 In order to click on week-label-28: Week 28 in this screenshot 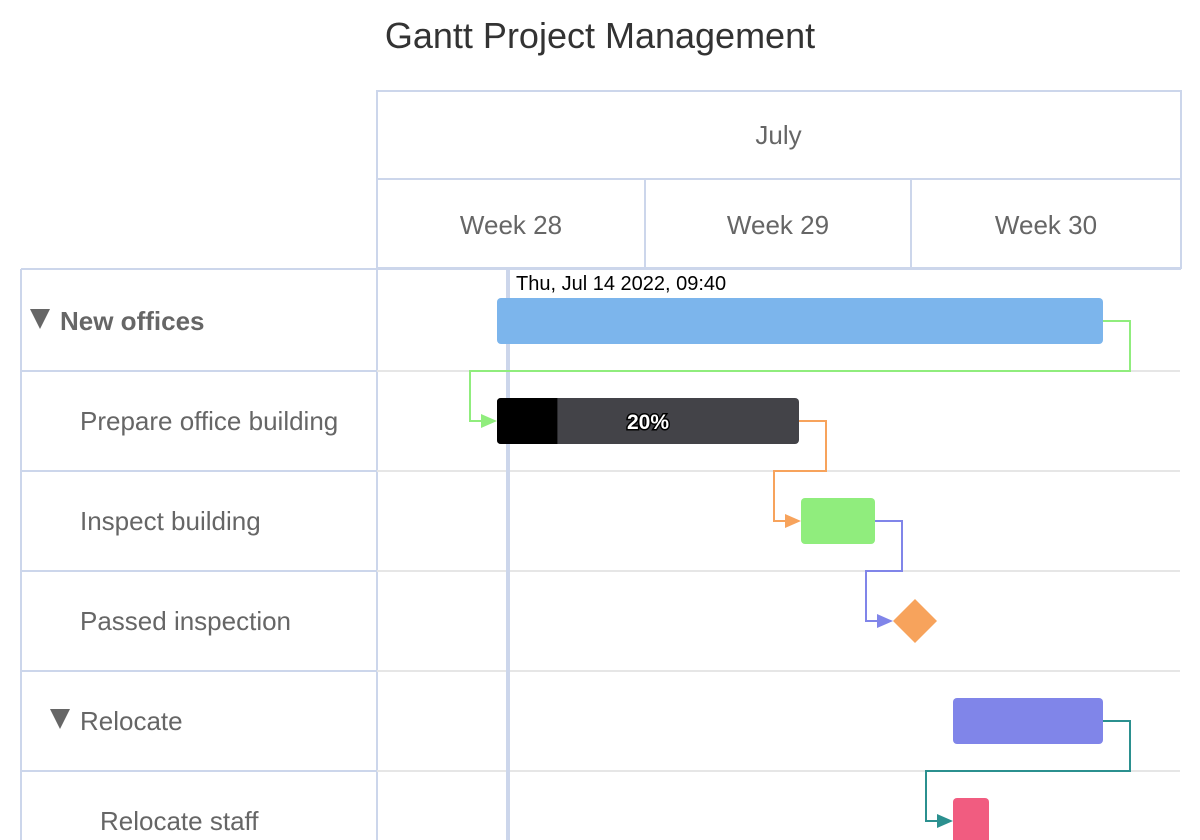, I will do `click(511, 225)`.